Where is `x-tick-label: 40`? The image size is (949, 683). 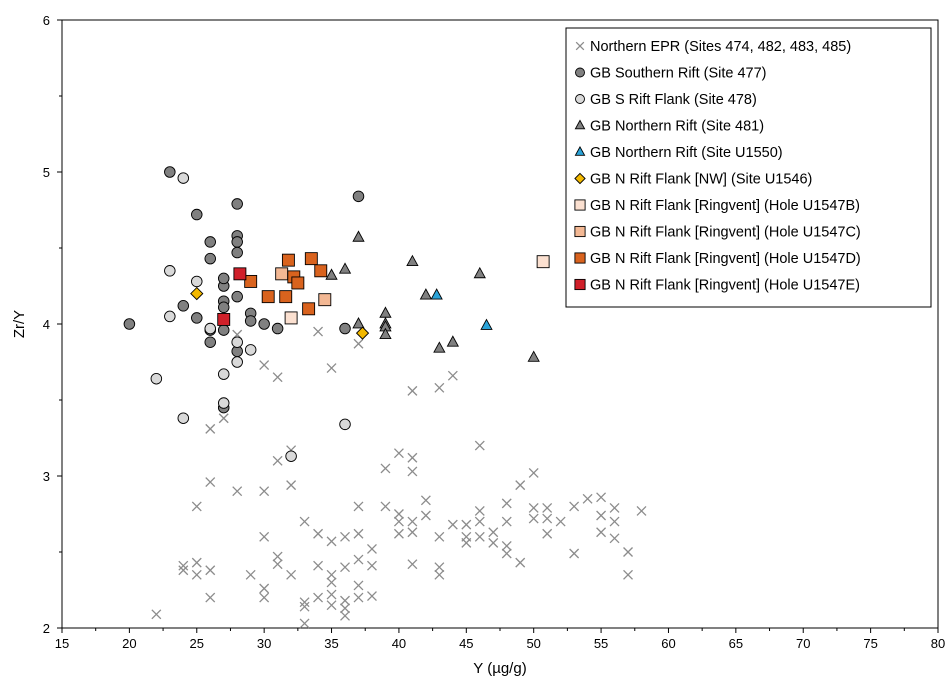 x-tick-label: 40 is located at coordinates (399, 643).